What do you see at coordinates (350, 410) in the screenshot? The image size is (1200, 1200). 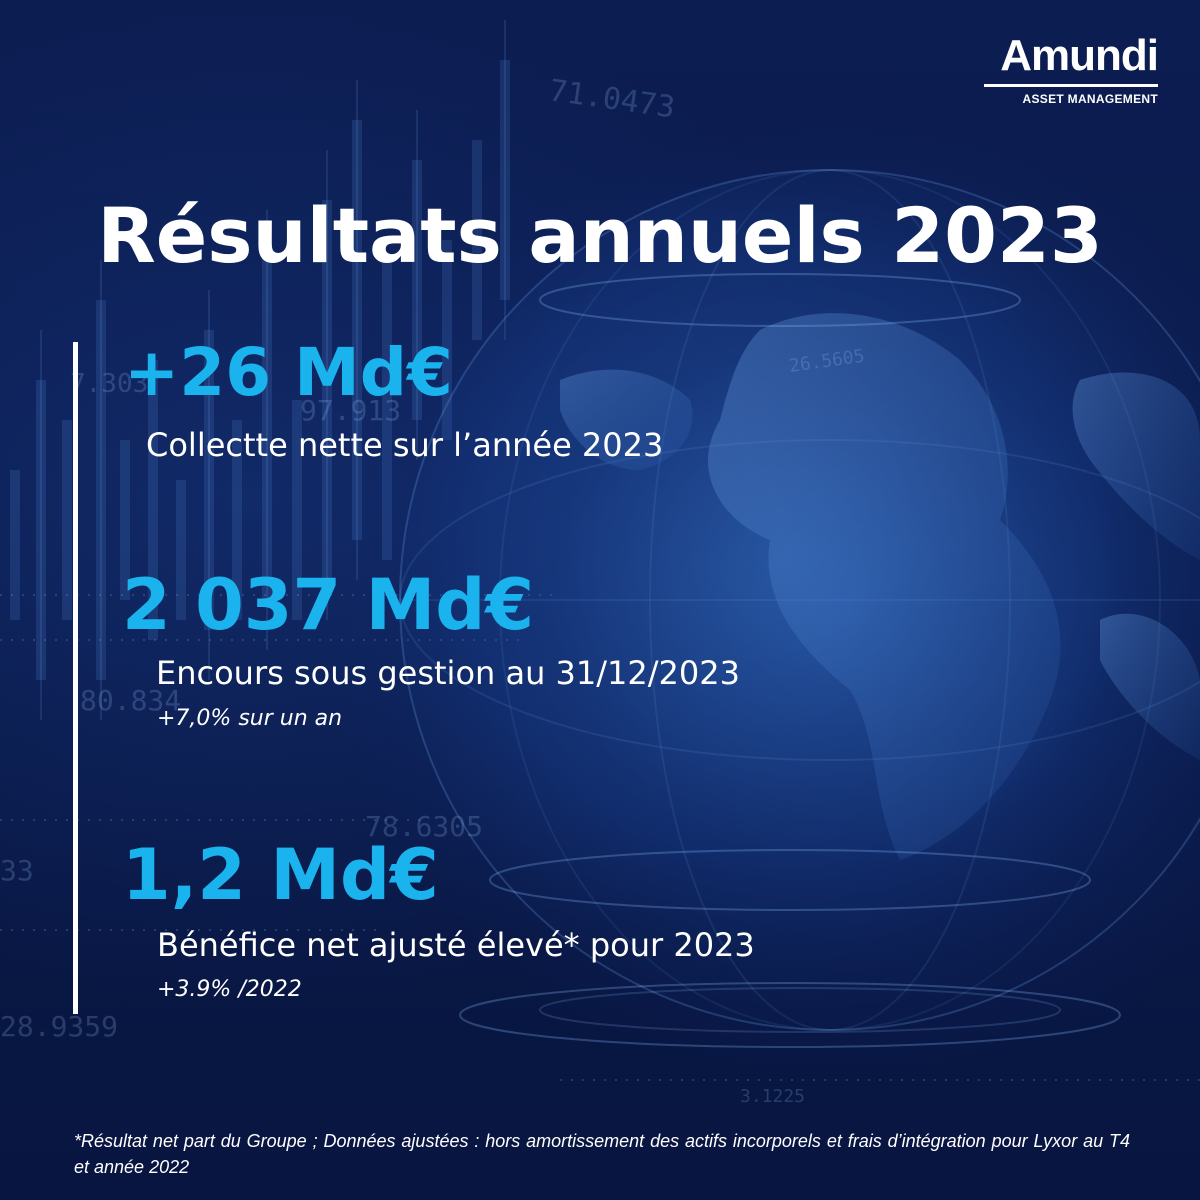 I see `ticker-number: 97.913` at bounding box center [350, 410].